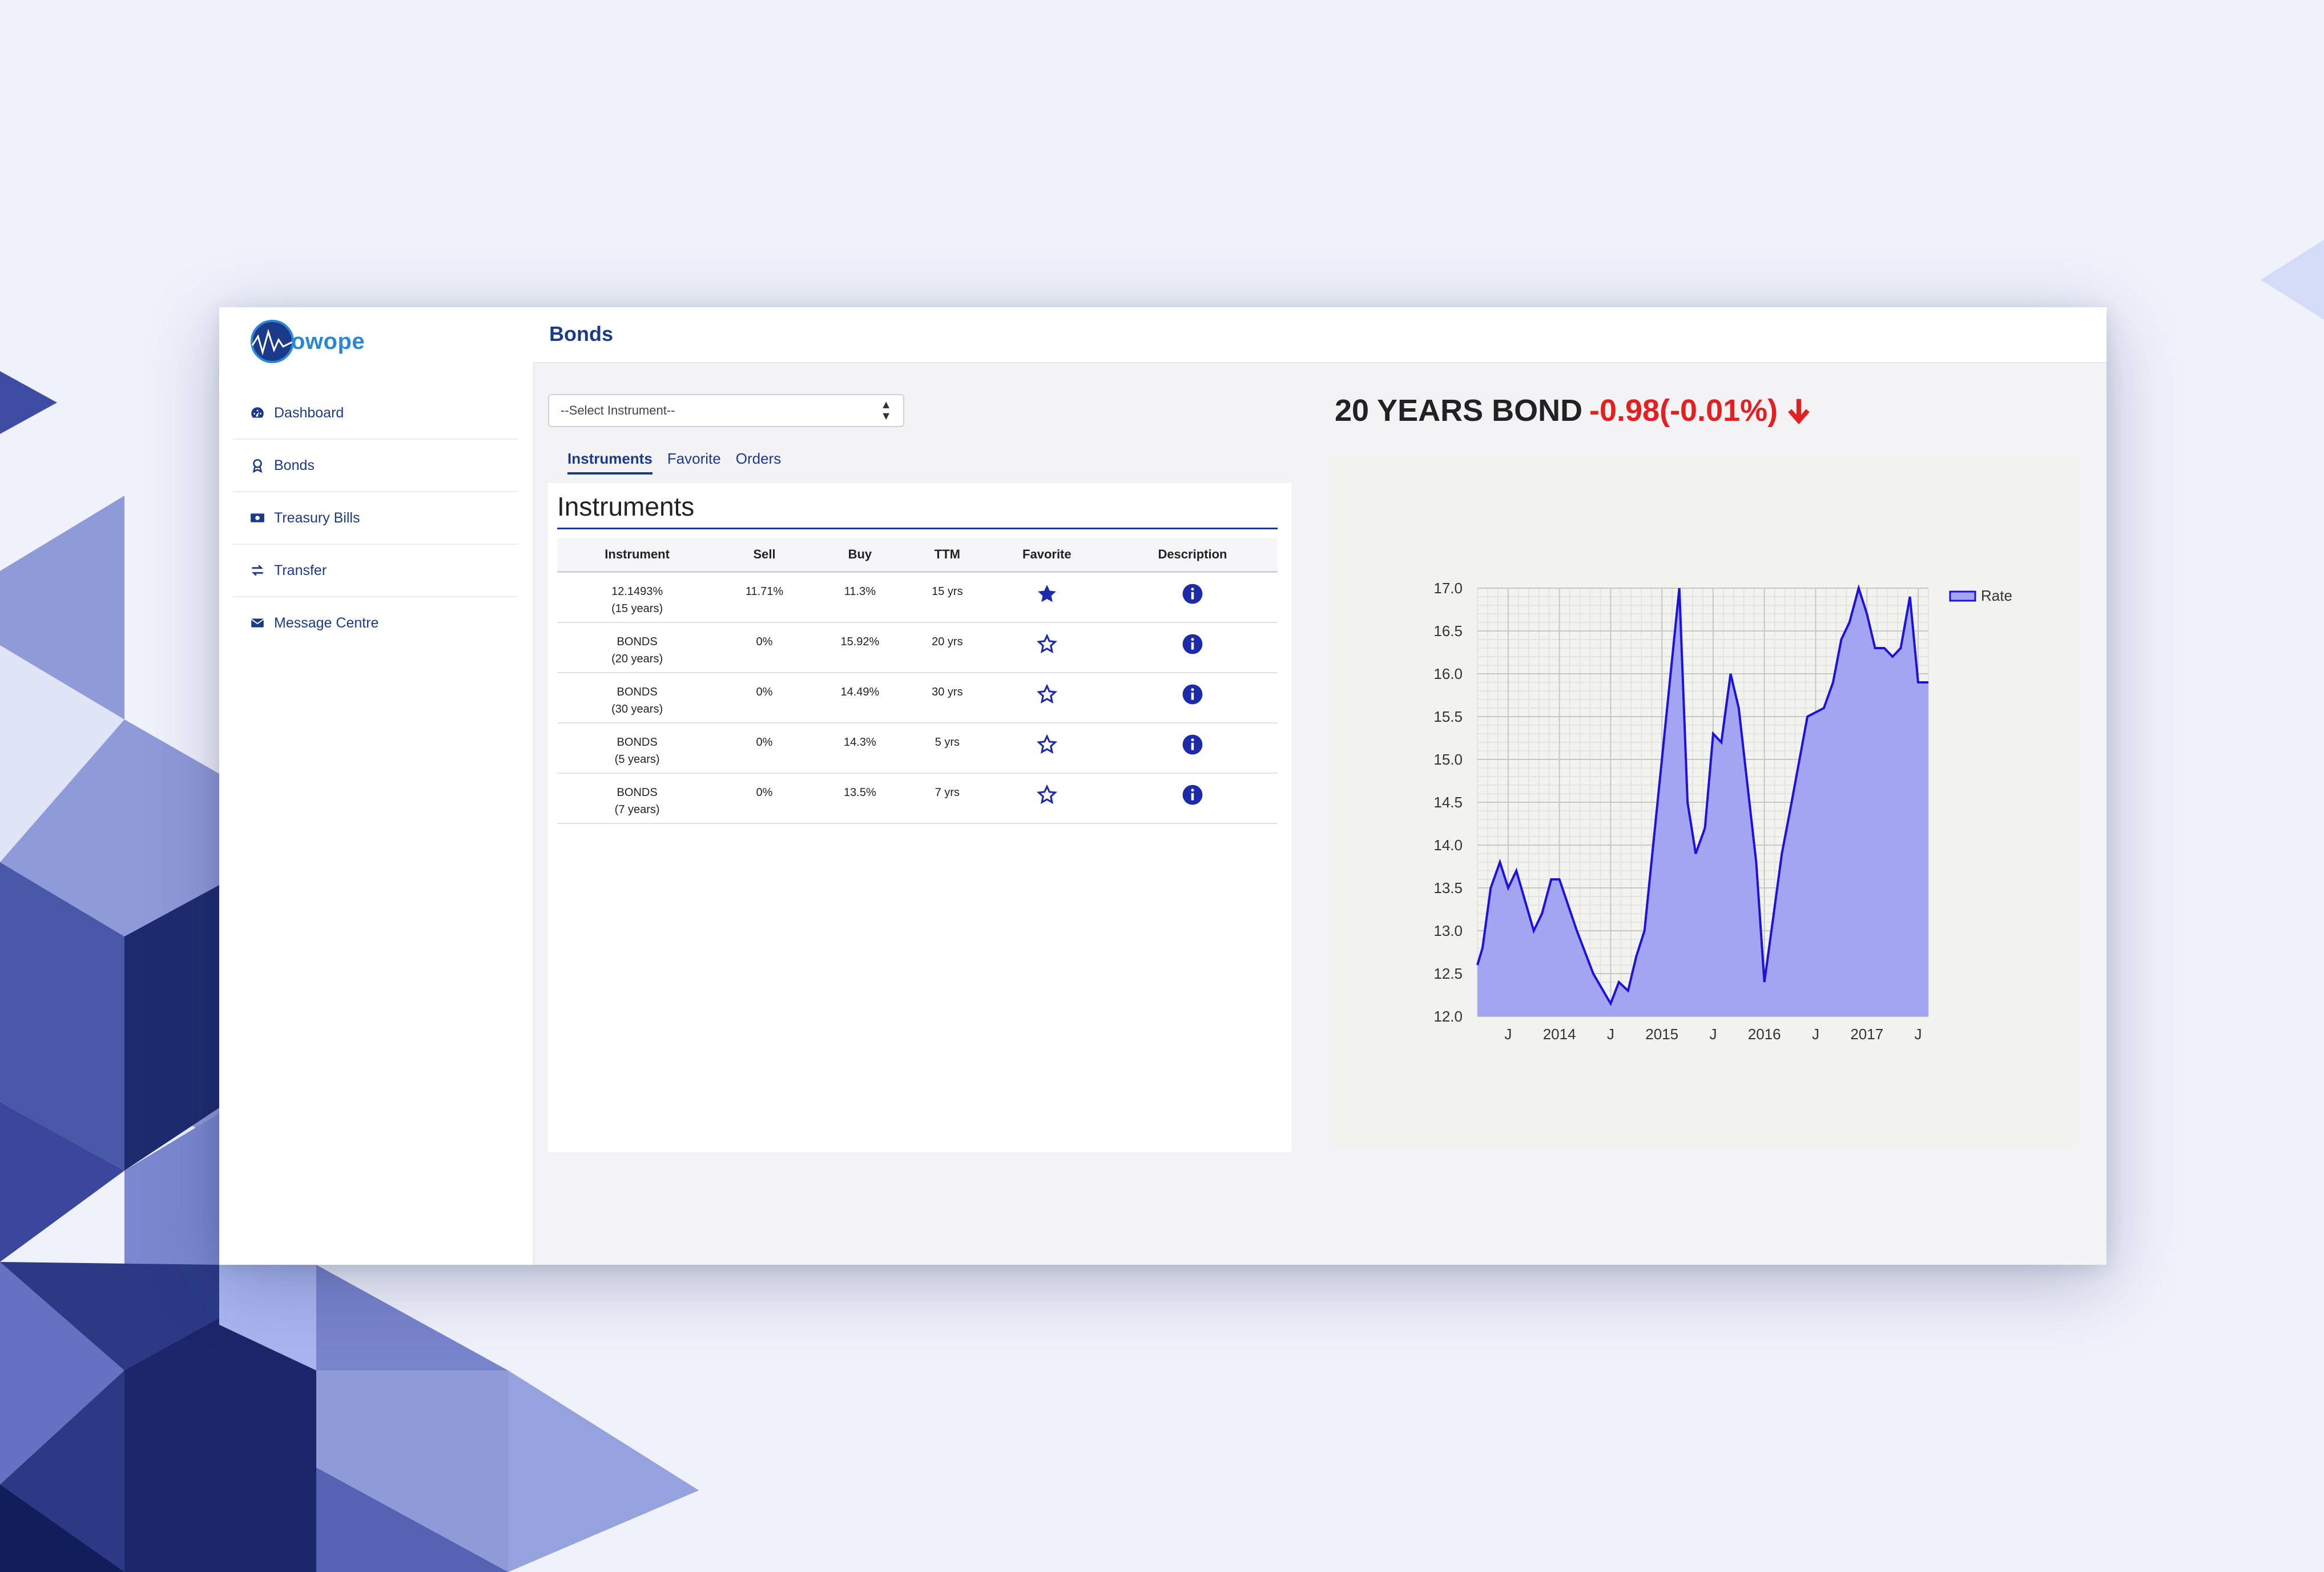 The image size is (2324, 1572). I want to click on table-row: BONDS (30 years) 0% 14.49% 30 yrs, so click(917, 697).